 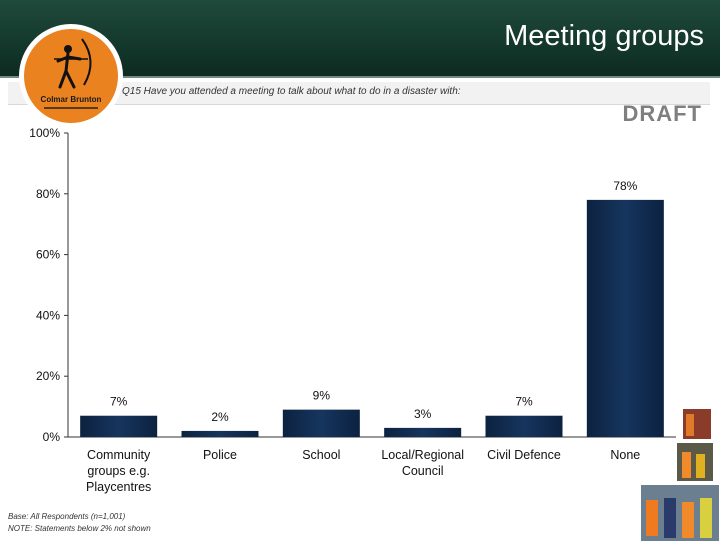 I want to click on title-divider, so click(x=360, y=77).